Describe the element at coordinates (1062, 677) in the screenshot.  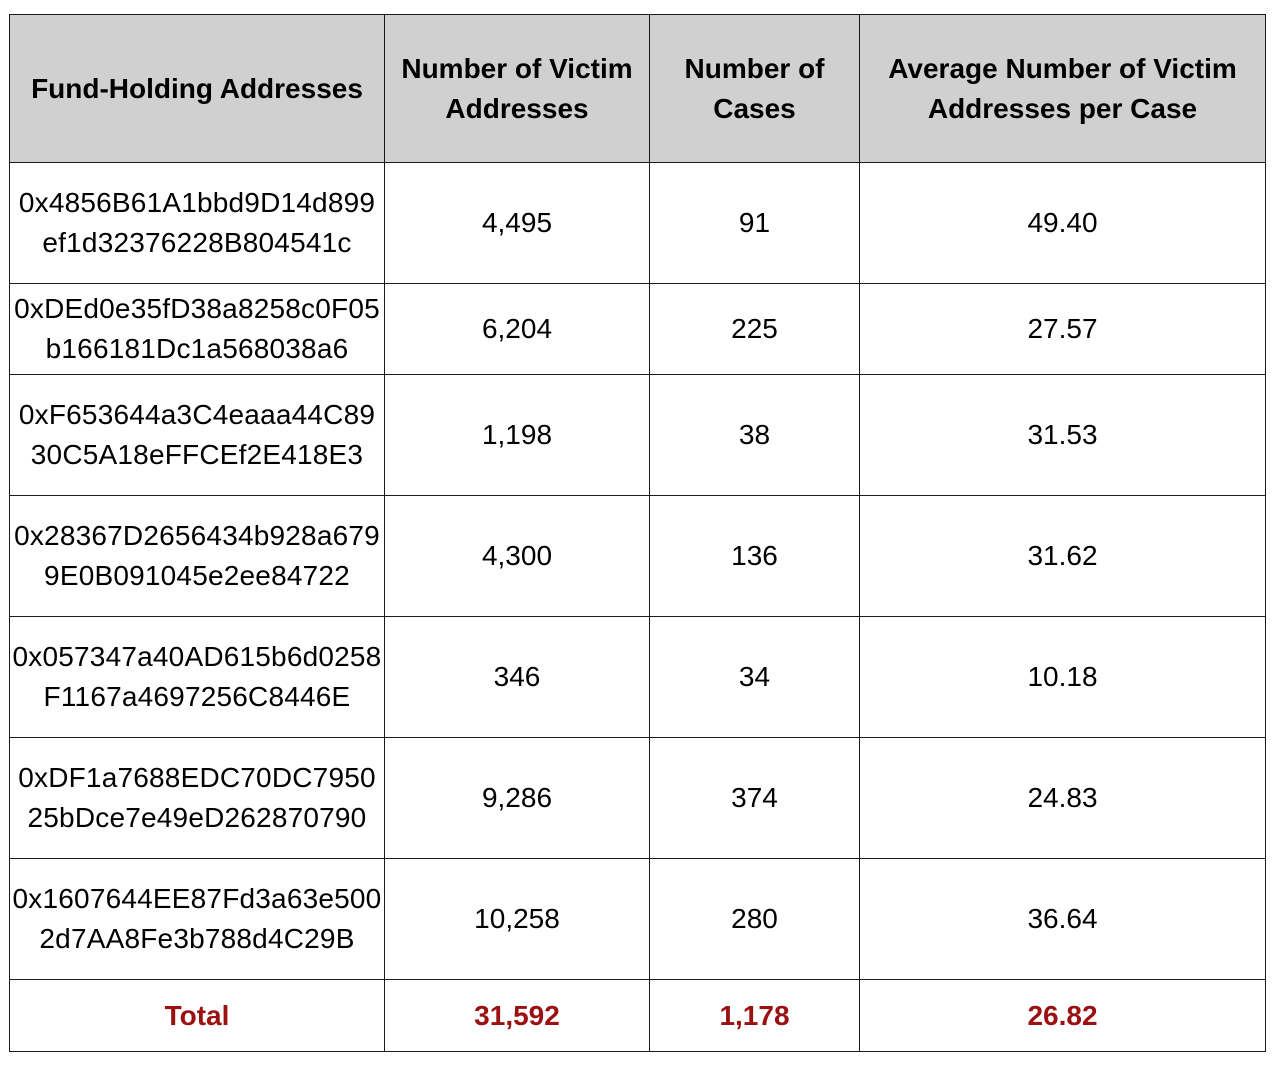
I see `average-cell: 10.18` at that location.